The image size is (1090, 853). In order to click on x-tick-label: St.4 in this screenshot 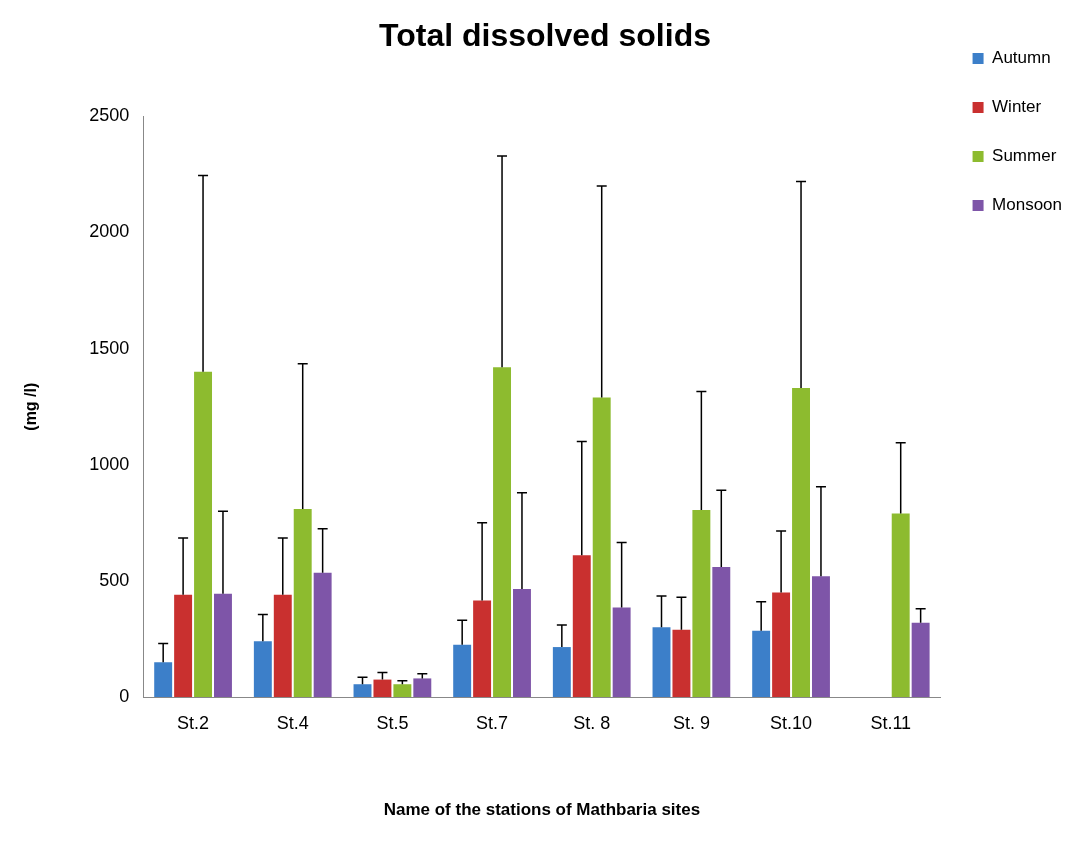, I will do `click(292, 722)`.